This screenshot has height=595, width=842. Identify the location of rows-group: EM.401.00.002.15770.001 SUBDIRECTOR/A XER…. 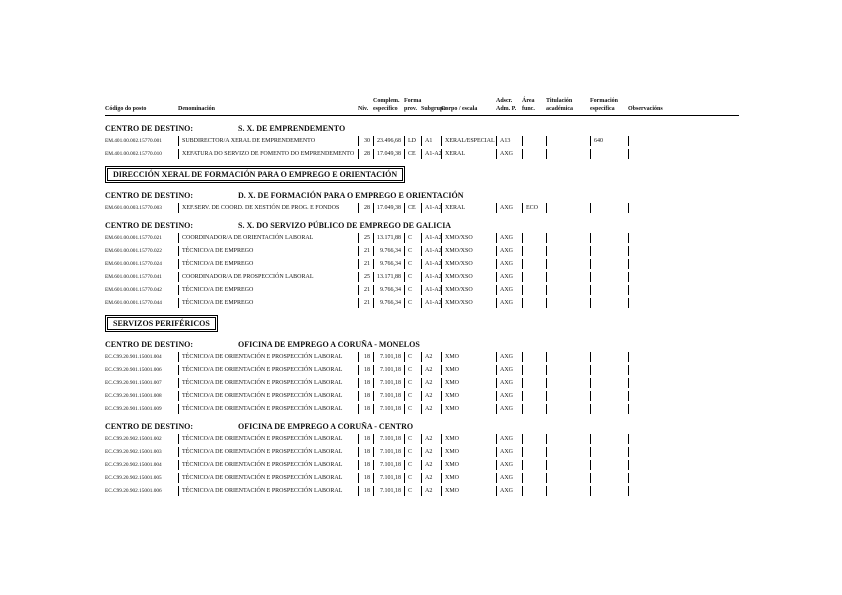
(422, 147).